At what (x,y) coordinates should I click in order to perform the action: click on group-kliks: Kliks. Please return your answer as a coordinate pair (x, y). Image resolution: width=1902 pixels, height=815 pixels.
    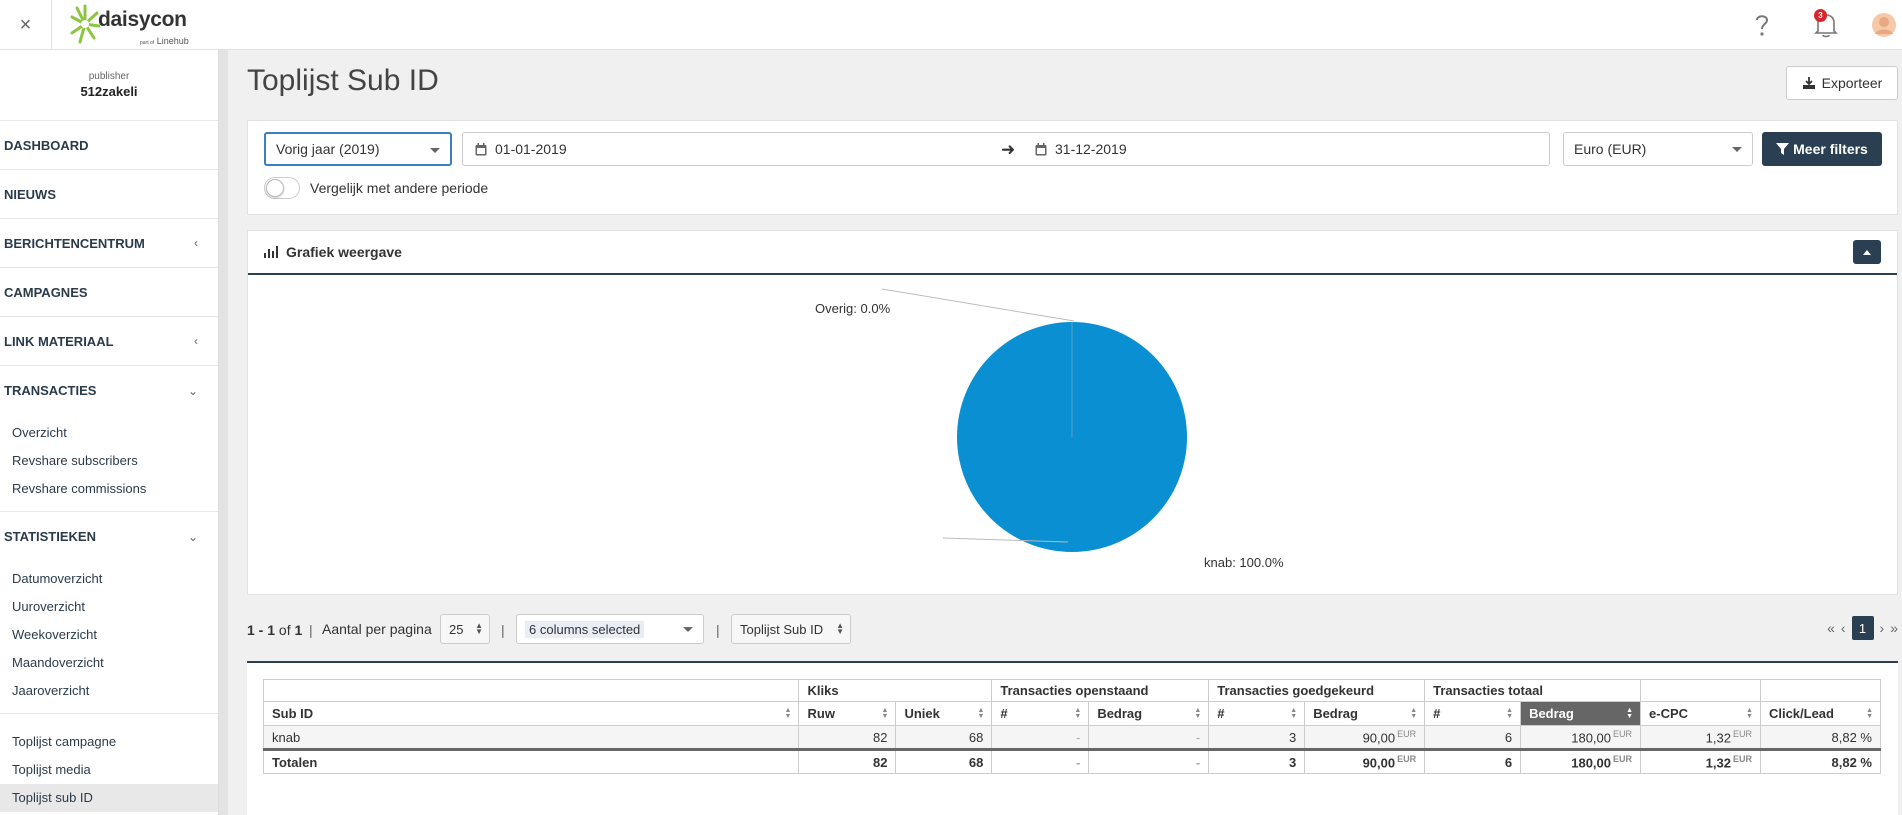
    Looking at the image, I should click on (895, 690).